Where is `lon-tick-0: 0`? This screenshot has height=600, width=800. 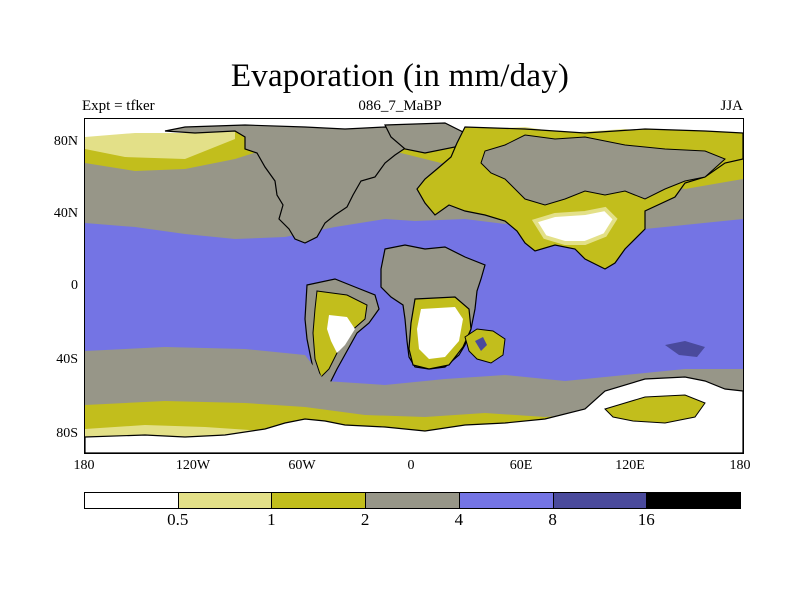 lon-tick-0: 0 is located at coordinates (411, 465).